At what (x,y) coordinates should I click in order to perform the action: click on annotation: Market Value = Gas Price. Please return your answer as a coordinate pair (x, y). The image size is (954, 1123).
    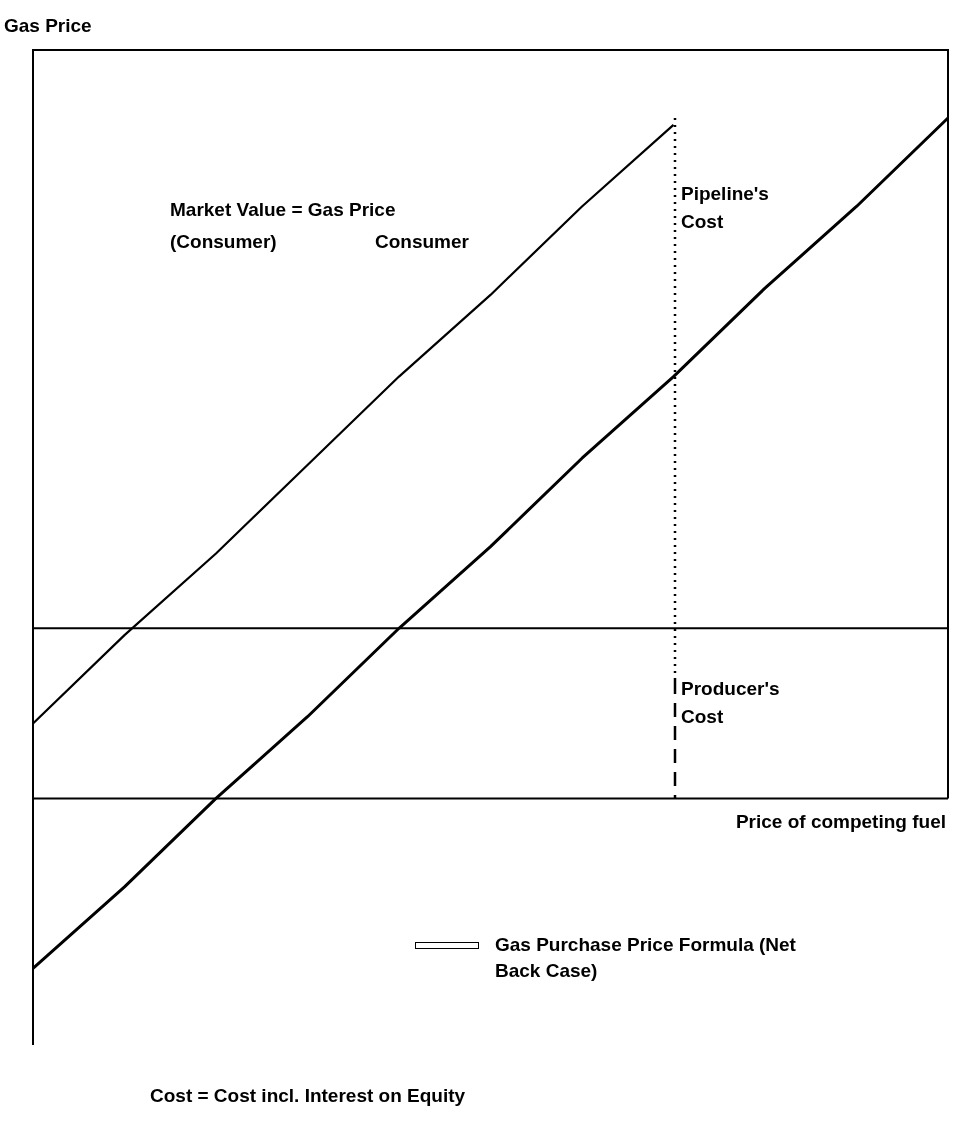
    Looking at the image, I should click on (283, 210).